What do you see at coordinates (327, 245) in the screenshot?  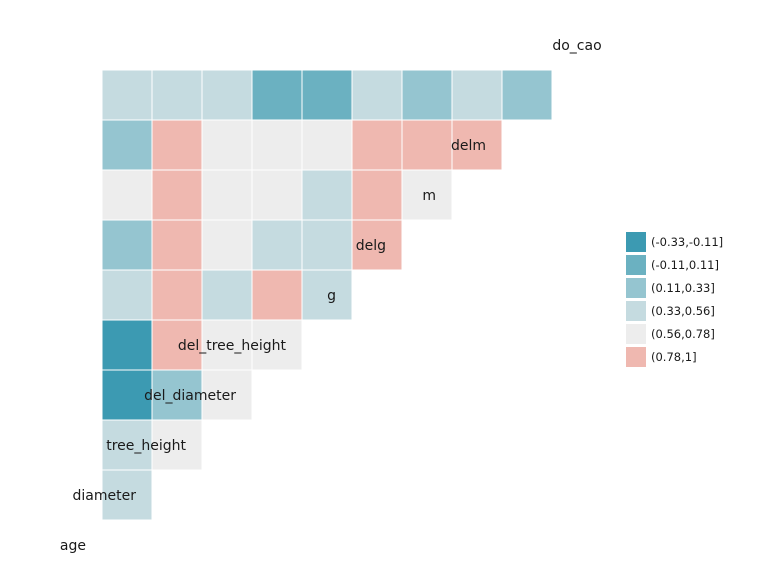 I see `heatmap-cell-delg-del_tree_height` at bounding box center [327, 245].